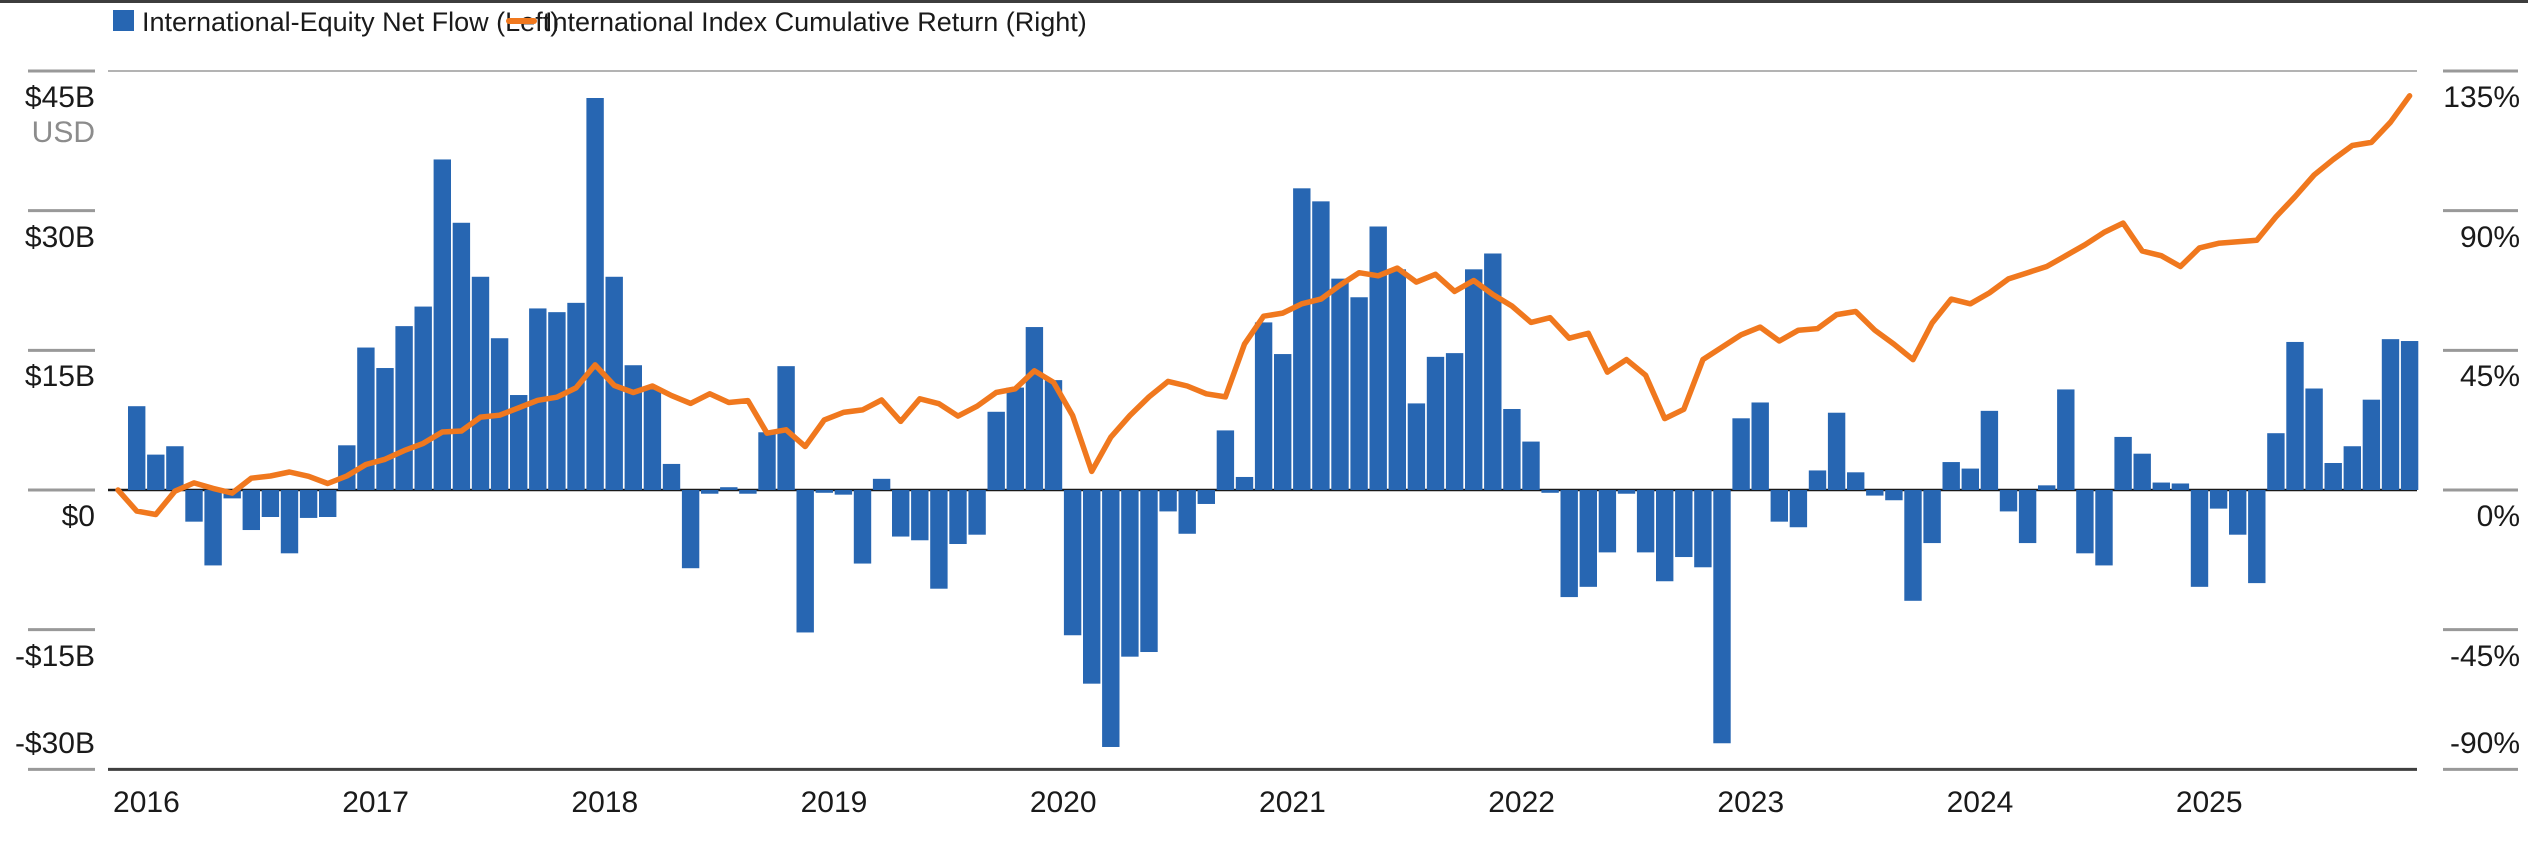 This screenshot has height=852, width=2528. What do you see at coordinates (2484, 656) in the screenshot?
I see `right-axis-tick-label: -45%` at bounding box center [2484, 656].